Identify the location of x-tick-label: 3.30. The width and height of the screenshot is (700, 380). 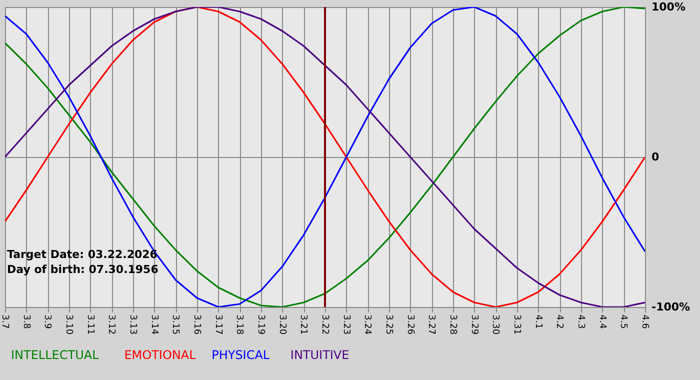
(495, 324).